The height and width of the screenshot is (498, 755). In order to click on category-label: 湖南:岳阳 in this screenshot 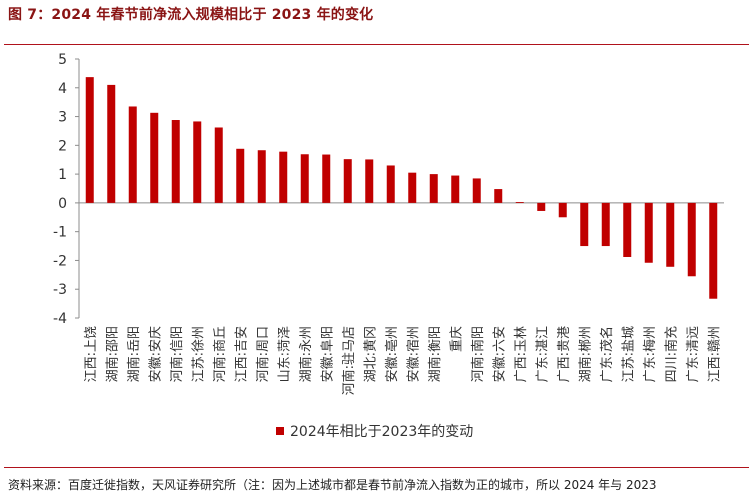, I will do `click(134, 354)`.